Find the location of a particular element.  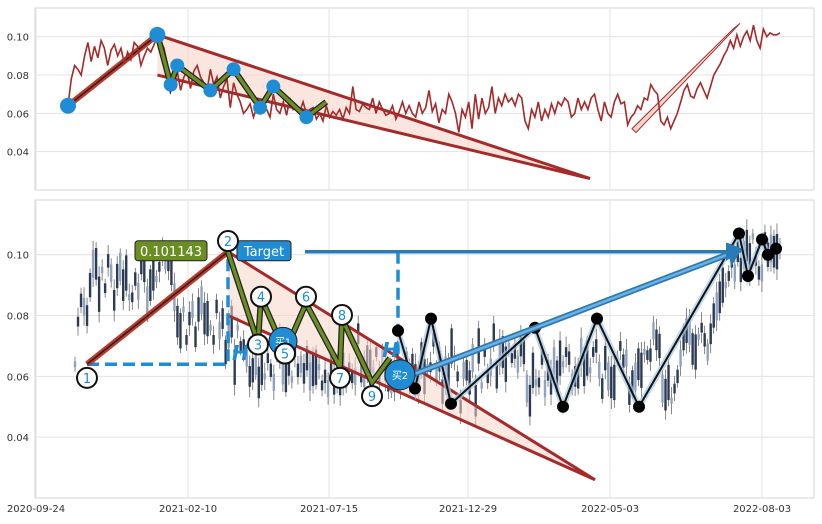

buy2-marker is located at coordinates (400, 375).